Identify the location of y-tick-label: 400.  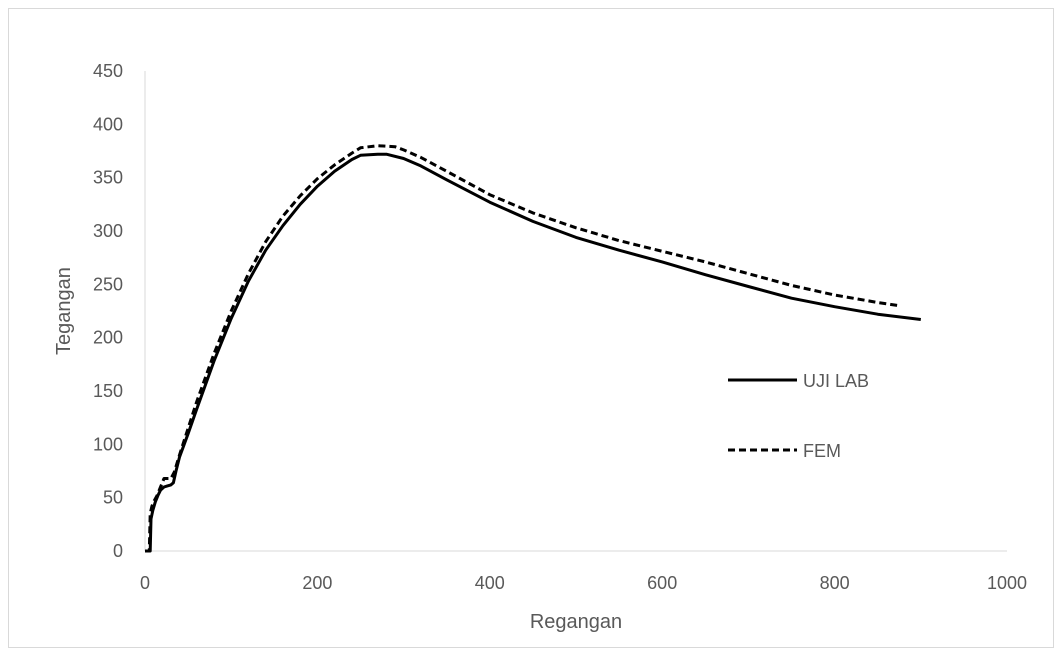
(108, 124).